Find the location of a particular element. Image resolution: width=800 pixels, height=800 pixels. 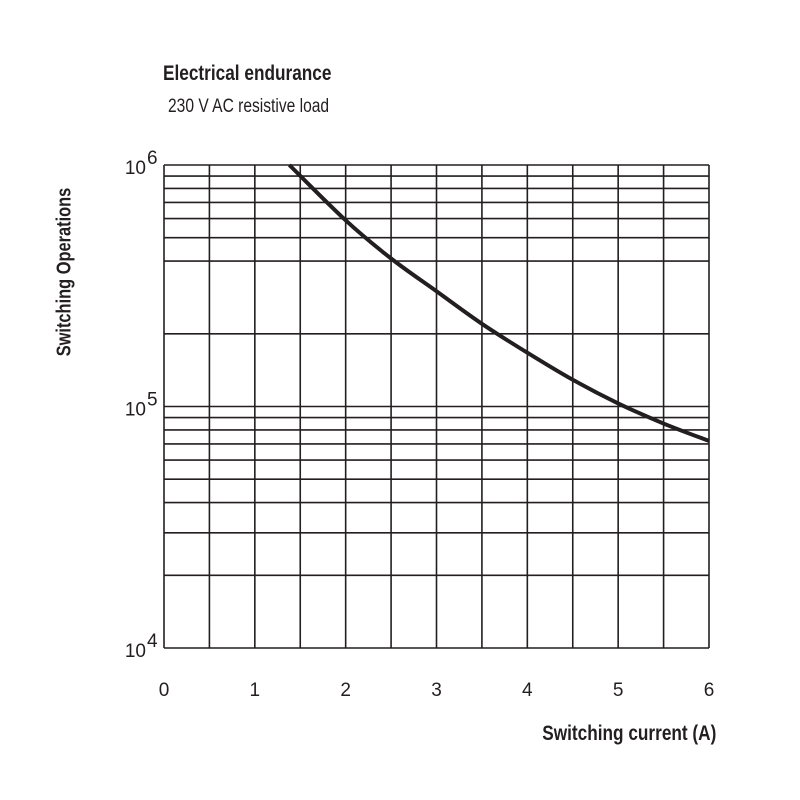

x-axis-label: Switching current (A) is located at coordinates (628, 733).